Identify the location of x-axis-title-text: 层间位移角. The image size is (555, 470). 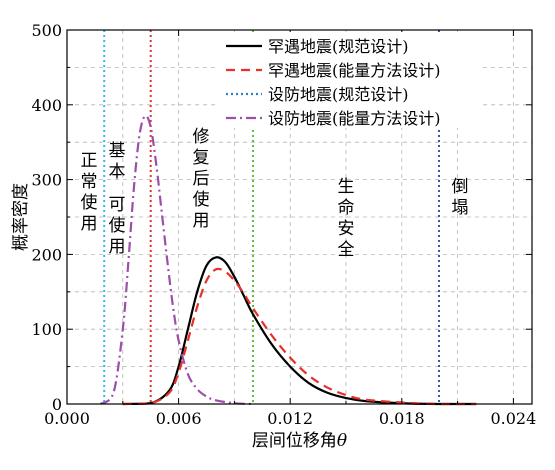
(294, 441).